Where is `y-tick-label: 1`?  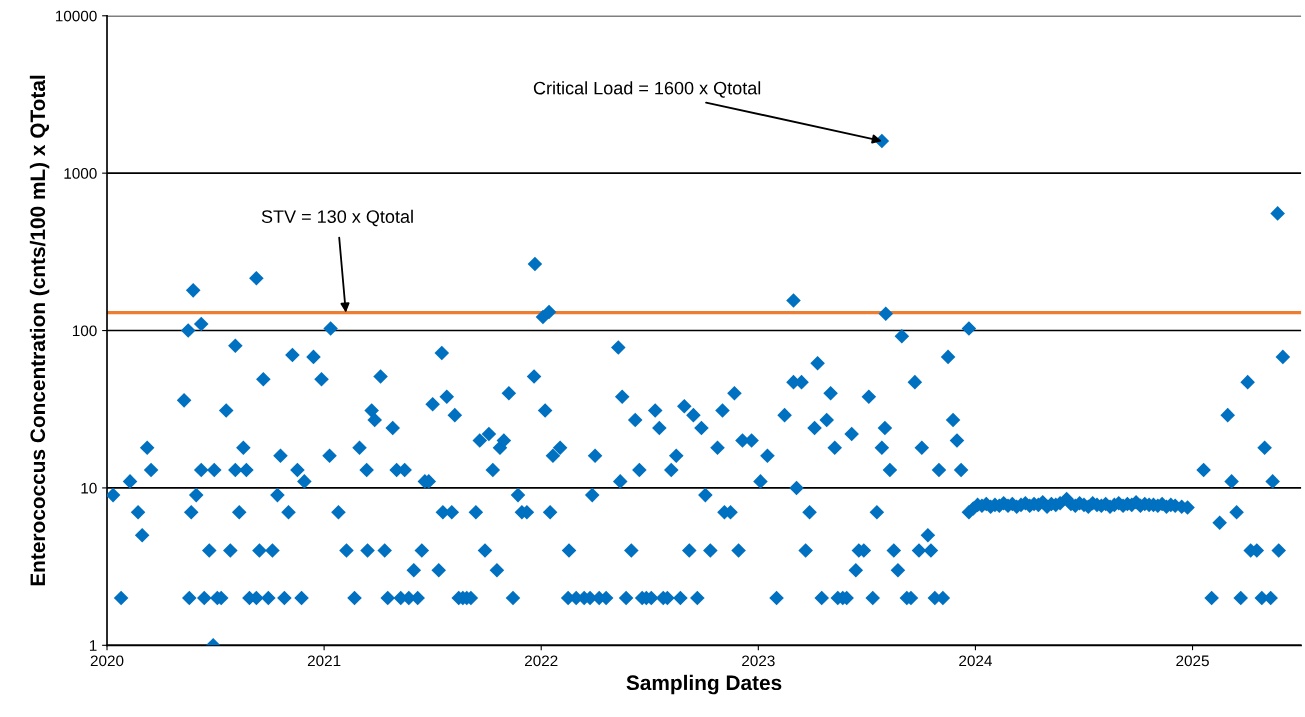
y-tick-label: 1 is located at coordinates (93, 645).